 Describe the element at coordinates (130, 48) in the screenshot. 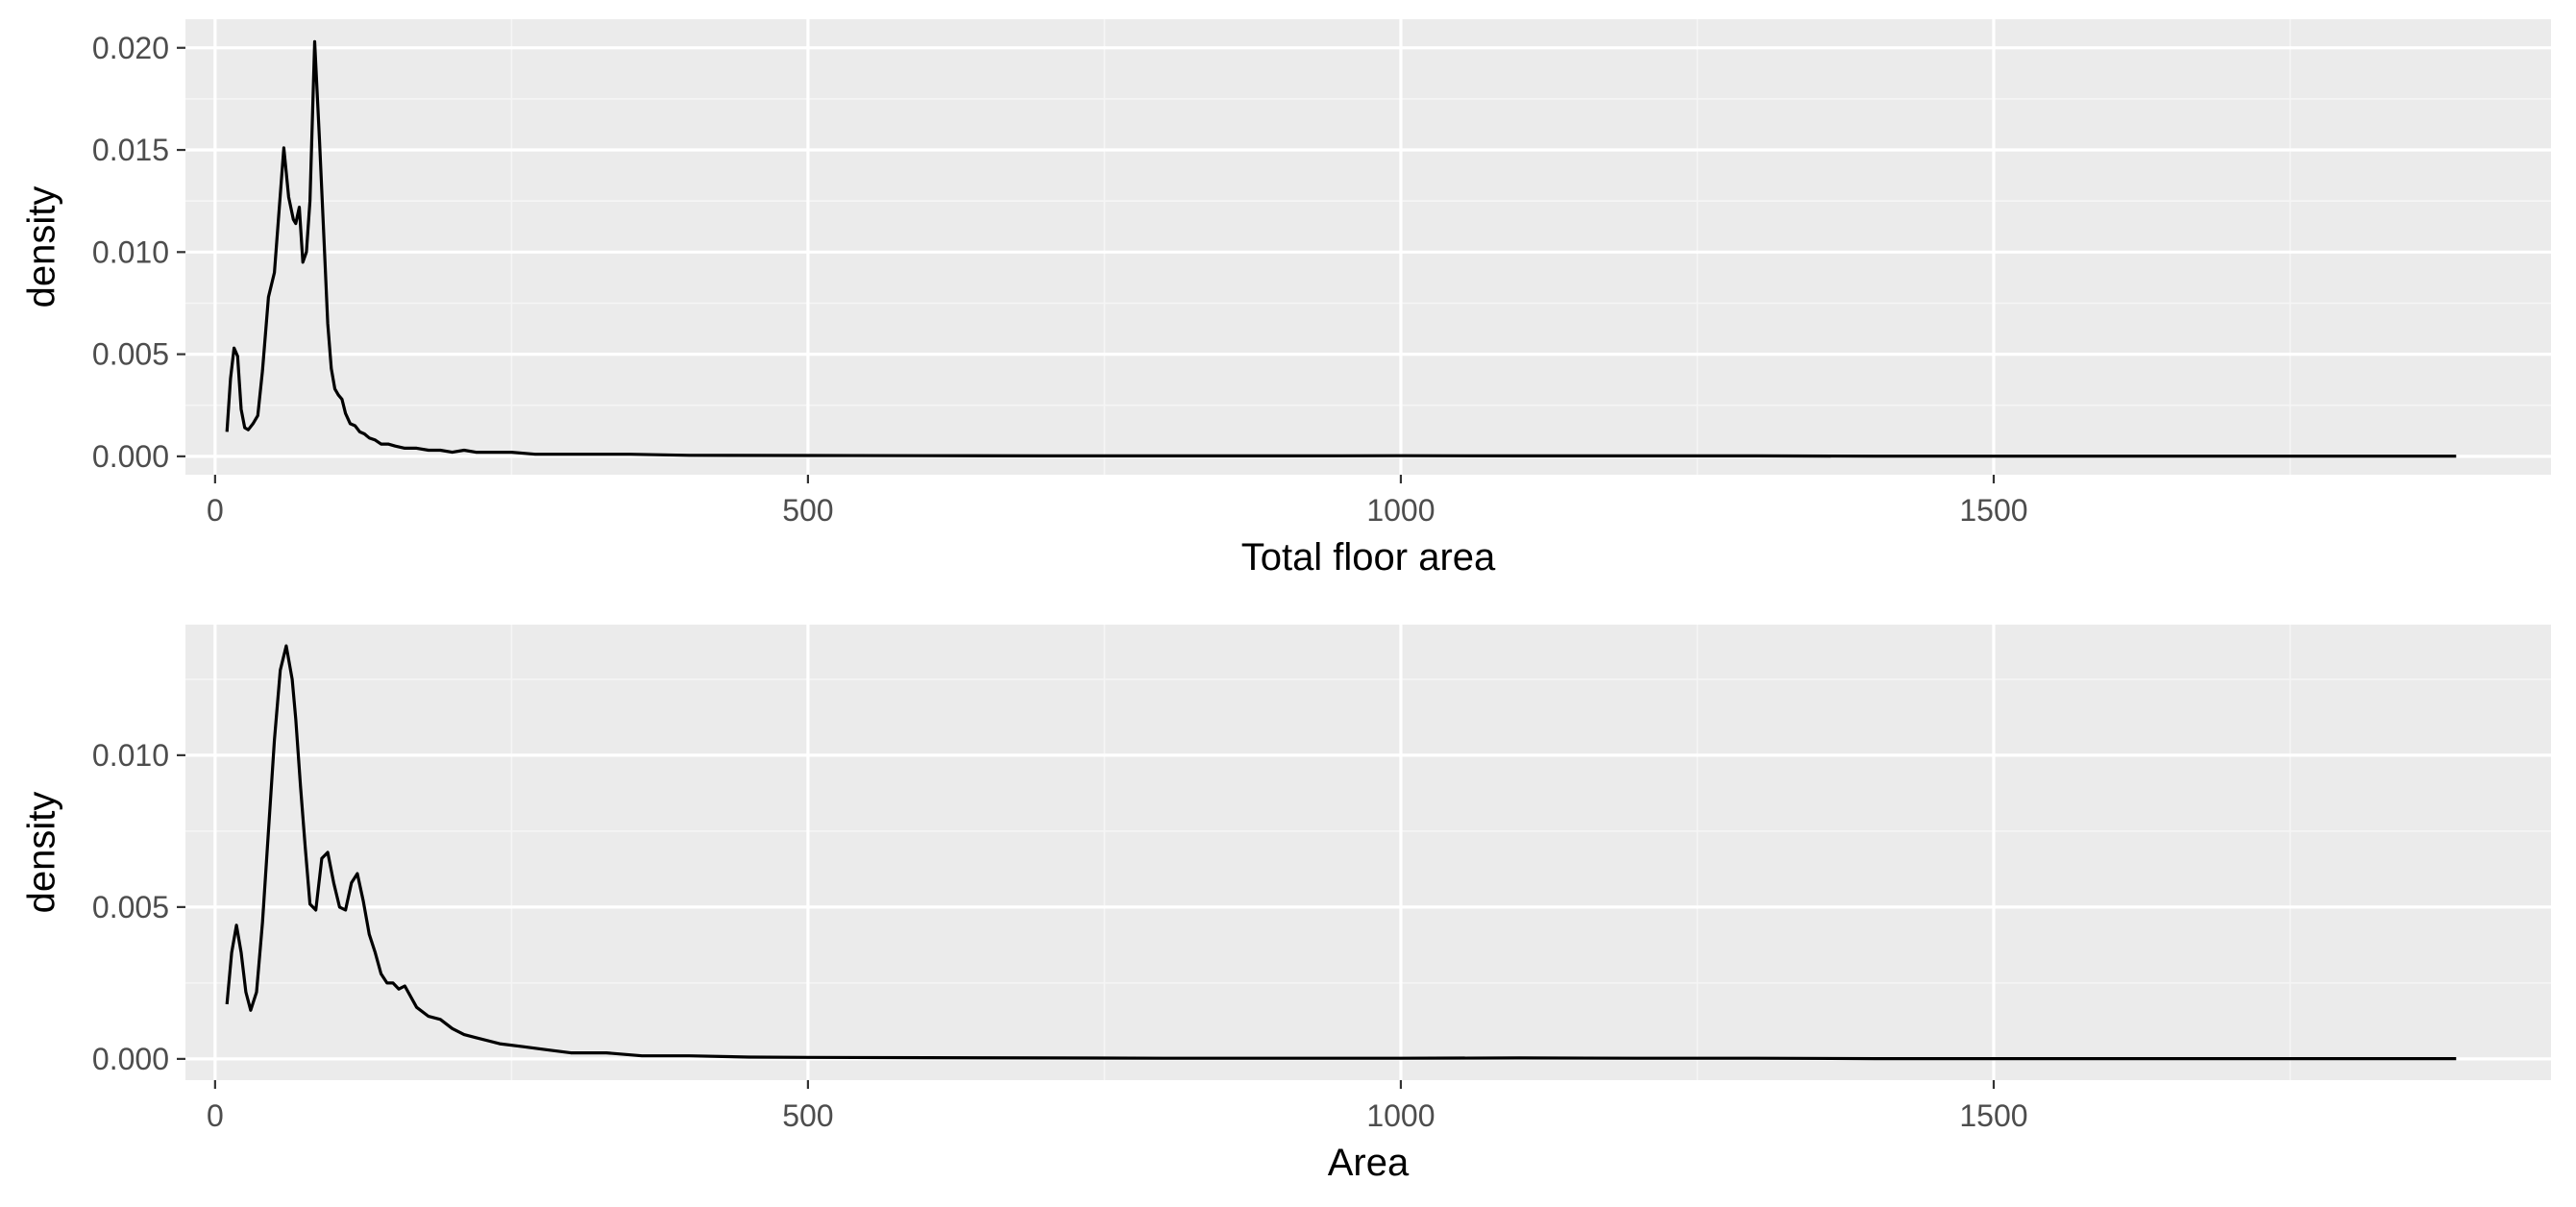

I see `y-tick-label: 0.020` at that location.